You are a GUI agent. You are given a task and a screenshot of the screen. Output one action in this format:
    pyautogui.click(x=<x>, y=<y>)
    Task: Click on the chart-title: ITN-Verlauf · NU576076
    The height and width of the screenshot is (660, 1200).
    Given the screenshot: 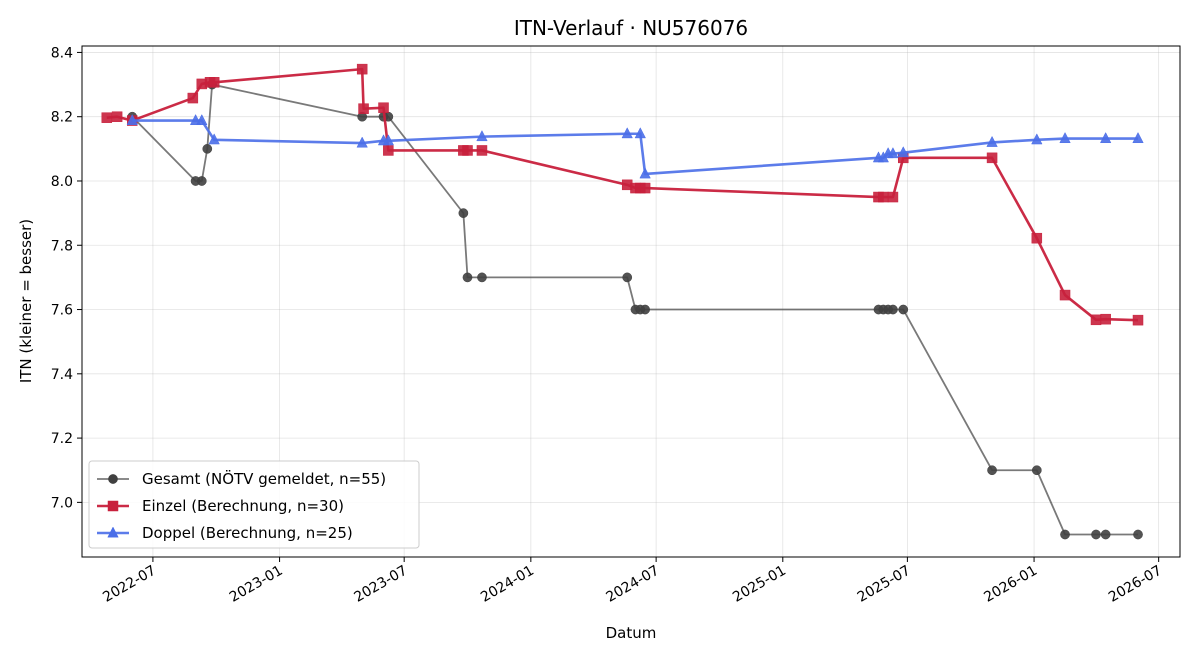 What is the action you would take?
    pyautogui.click(x=631, y=28)
    